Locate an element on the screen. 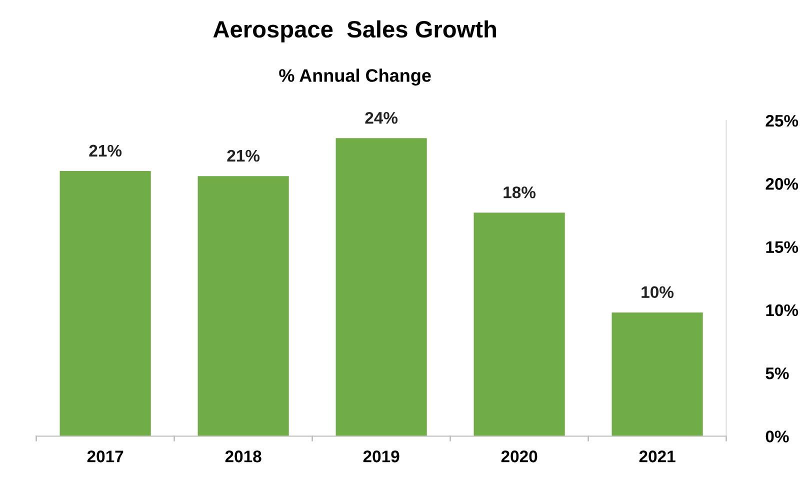 This screenshot has height=482, width=807. x-tick-label: 2020 is located at coordinates (519, 456).